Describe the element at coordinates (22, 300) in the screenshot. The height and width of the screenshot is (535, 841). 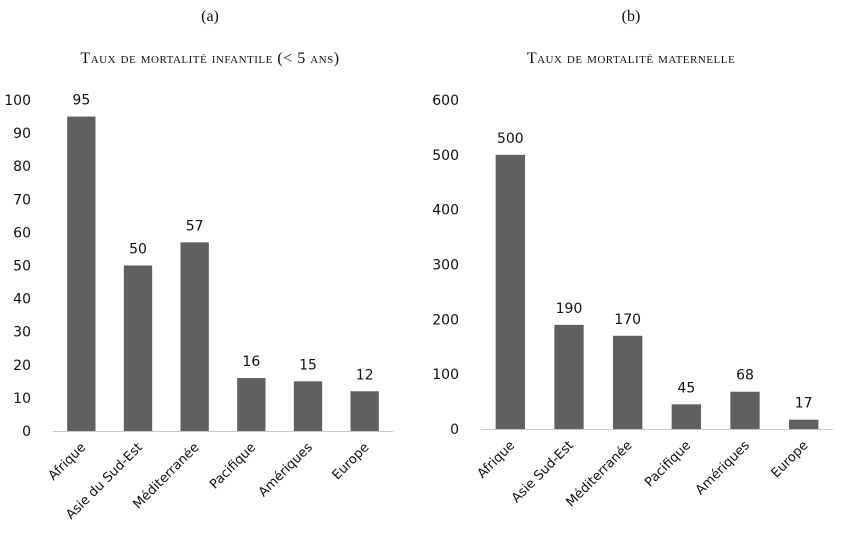
I see `y-tick-label: 40` at that location.